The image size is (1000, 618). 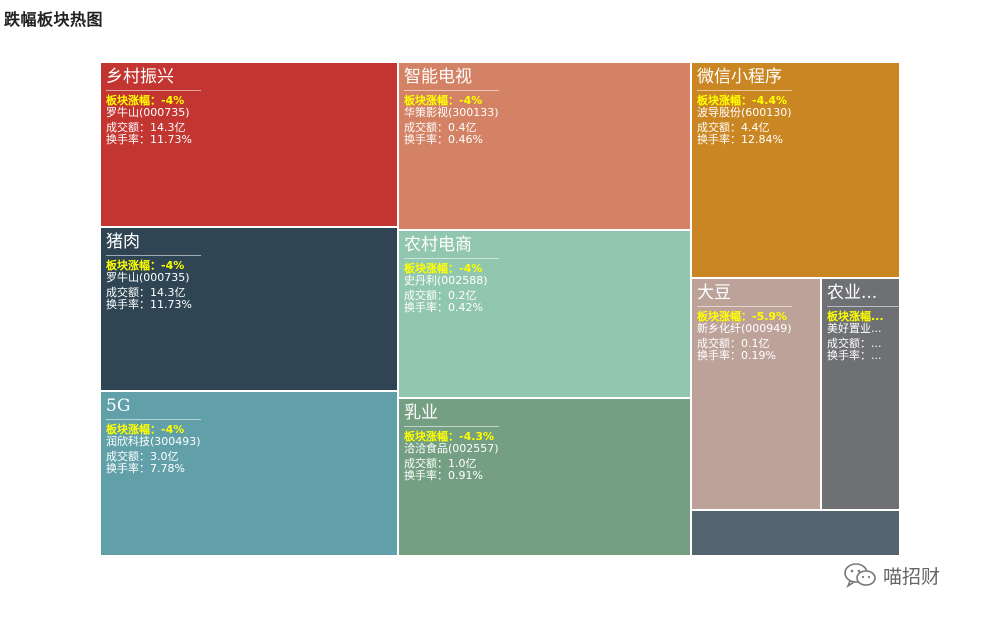 What do you see at coordinates (736, 355) in the screenshot?
I see `tile-turnover: 换手率：0.19%` at bounding box center [736, 355].